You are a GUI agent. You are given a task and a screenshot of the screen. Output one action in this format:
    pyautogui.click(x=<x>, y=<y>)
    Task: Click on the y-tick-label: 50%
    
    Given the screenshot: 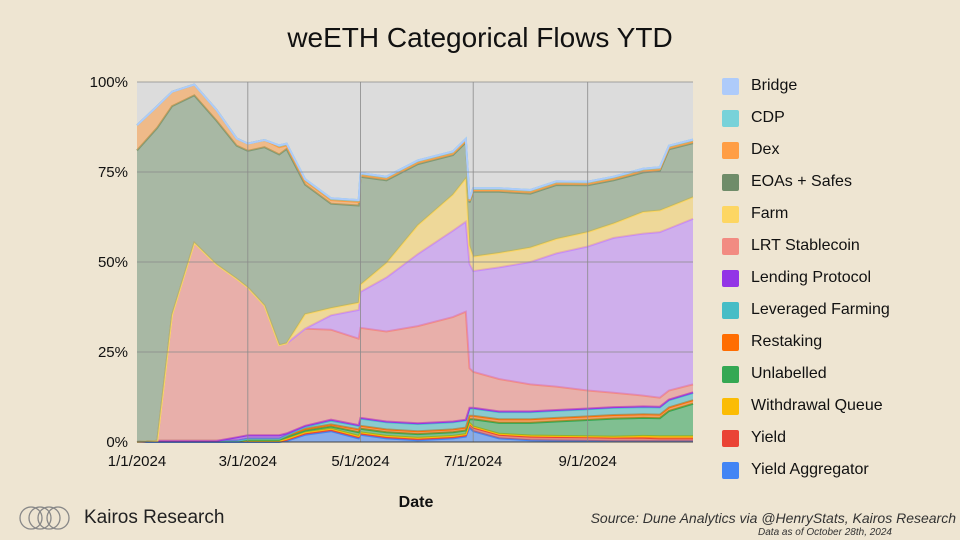 What is the action you would take?
    pyautogui.click(x=113, y=262)
    